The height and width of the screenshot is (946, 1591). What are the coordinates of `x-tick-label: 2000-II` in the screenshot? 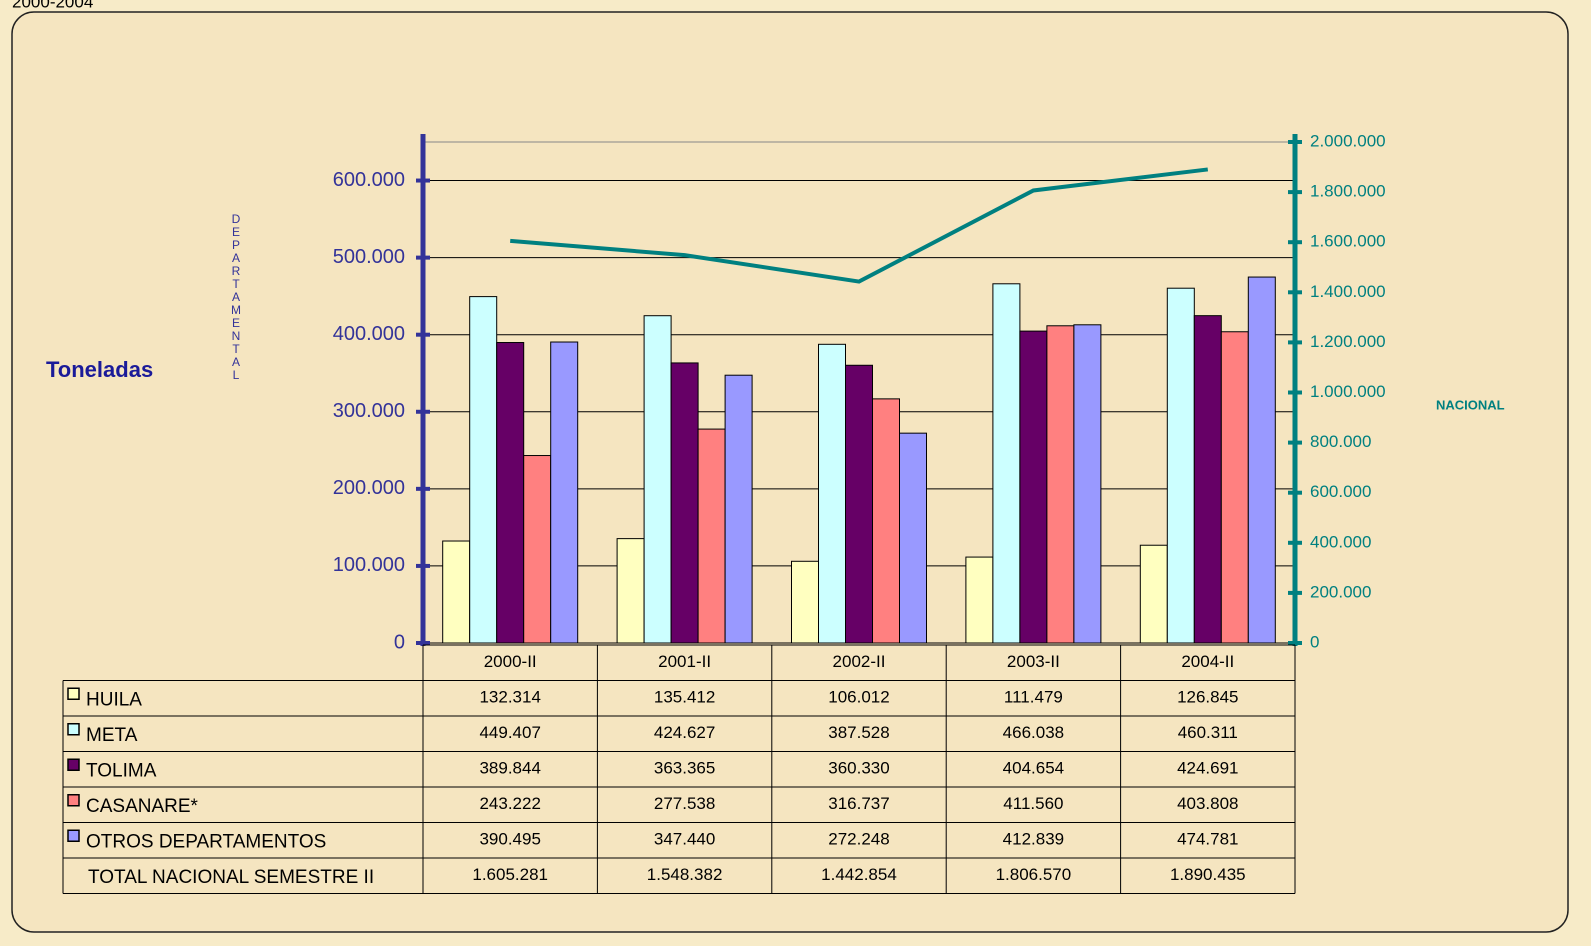 It's located at (510, 661).